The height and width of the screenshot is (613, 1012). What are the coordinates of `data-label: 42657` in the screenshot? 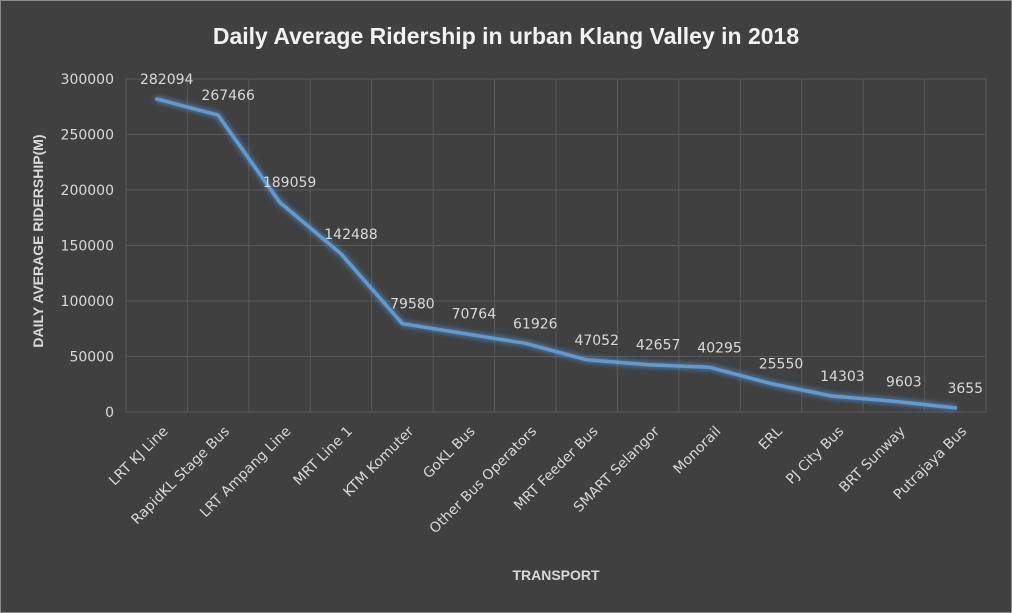 It's located at (658, 346).